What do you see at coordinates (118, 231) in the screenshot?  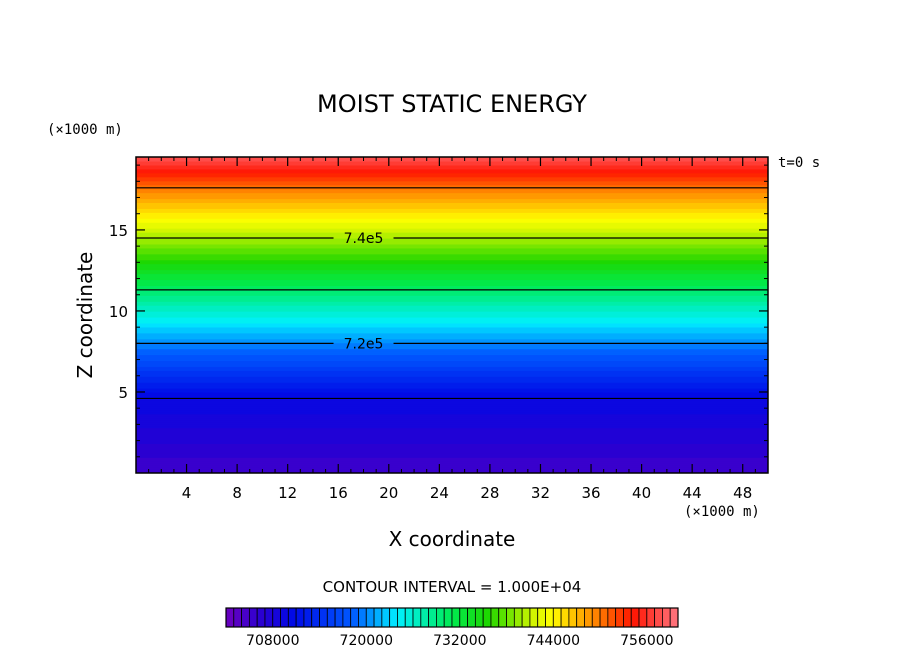 I see `y-tick-label: 15` at bounding box center [118, 231].